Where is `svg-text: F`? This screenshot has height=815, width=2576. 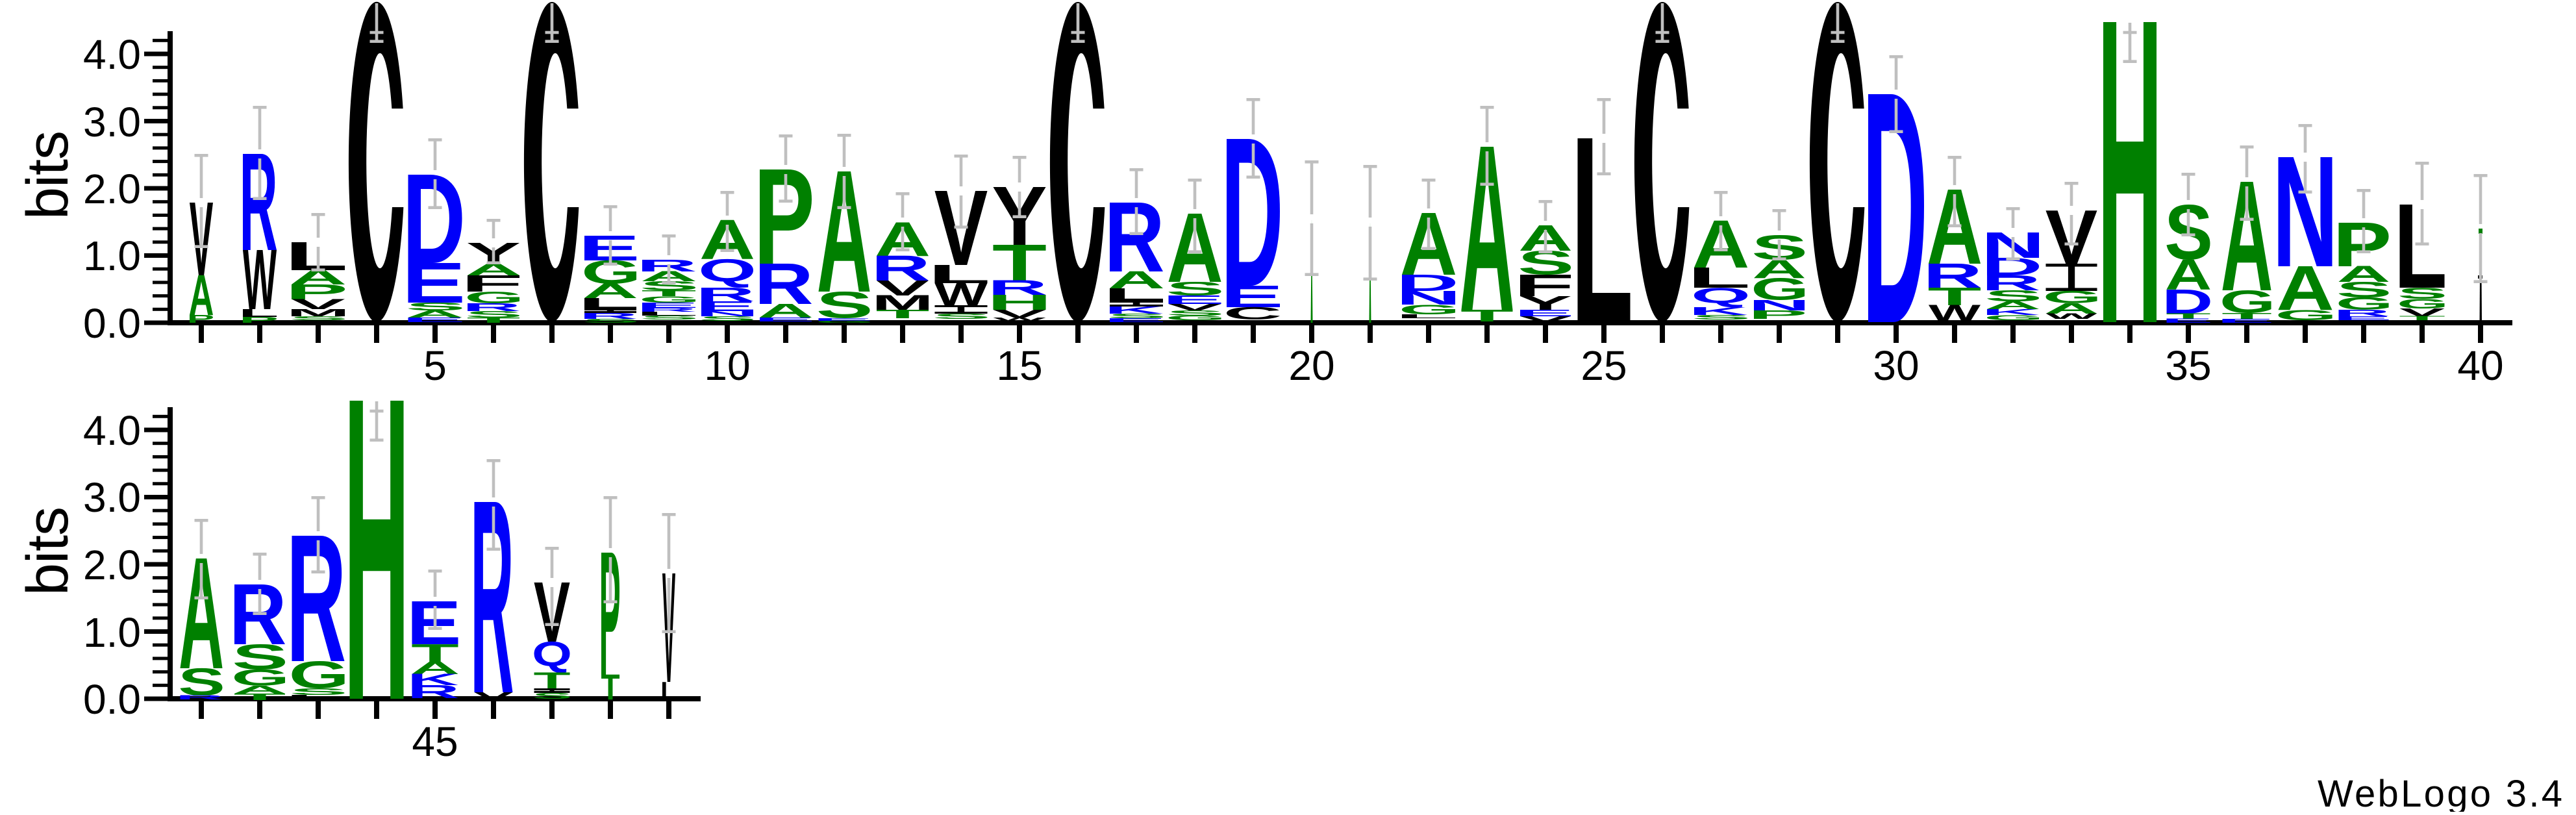
svg-text: F is located at coordinates (1544, 285).